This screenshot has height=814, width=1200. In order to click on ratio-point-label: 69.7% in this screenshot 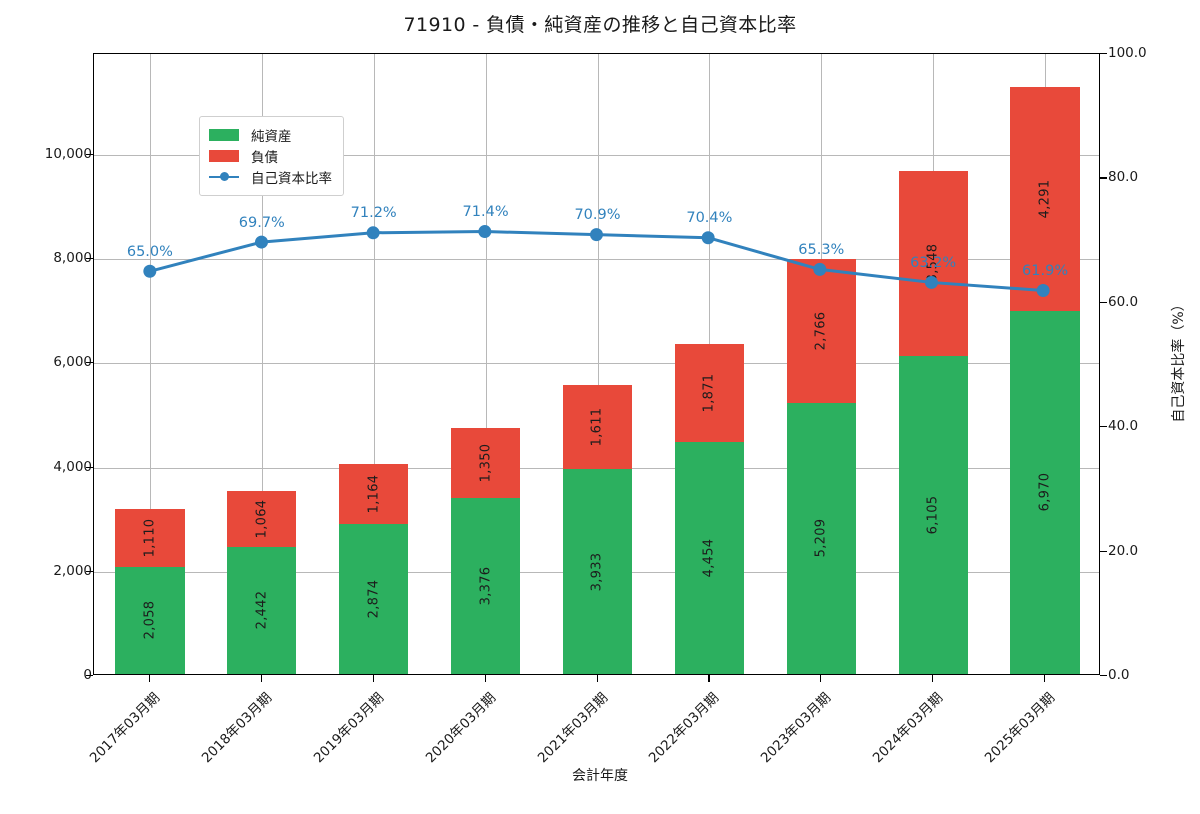, I will do `click(261, 222)`.